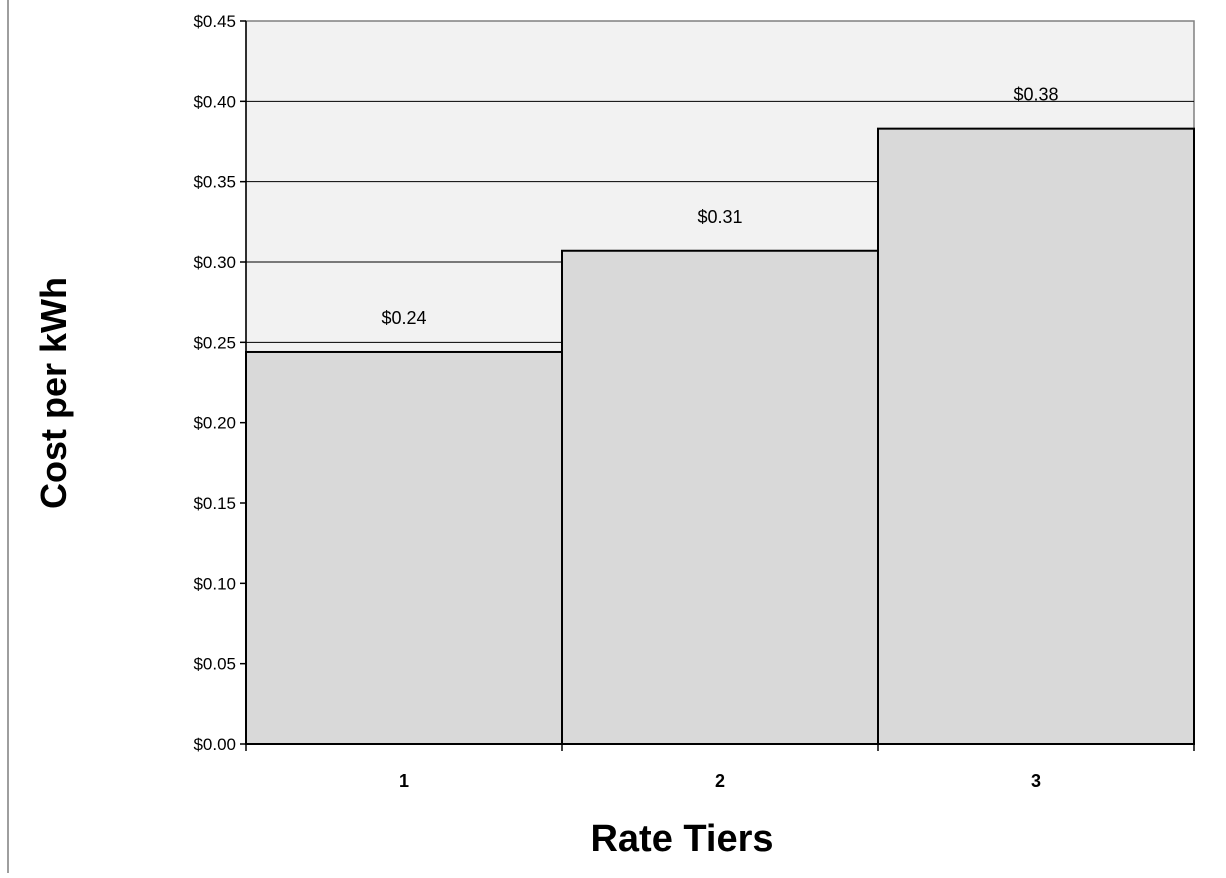 This screenshot has height=878, width=1226. What do you see at coordinates (214, 21) in the screenshot?
I see `y-tick-label: $0.45` at bounding box center [214, 21].